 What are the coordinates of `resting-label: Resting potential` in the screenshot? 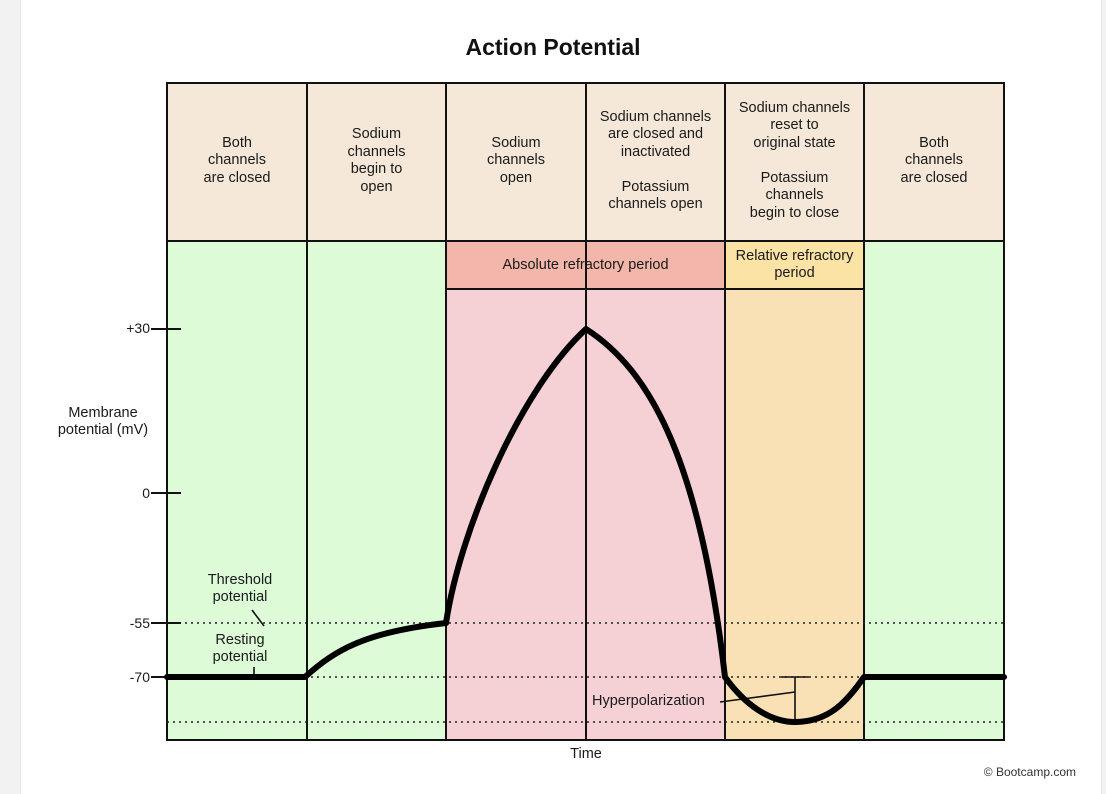 It's located at (240, 648).